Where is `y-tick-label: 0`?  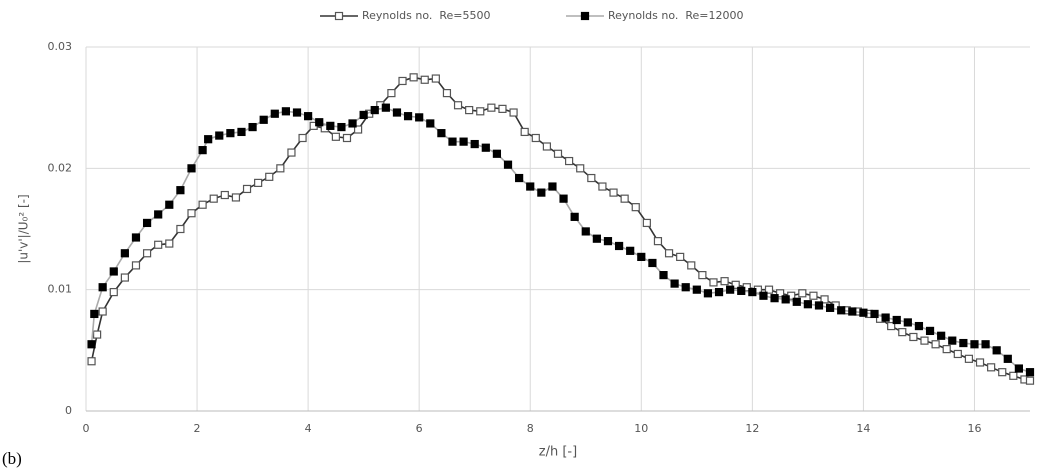
y-tick-label: 0 is located at coordinates (68, 410).